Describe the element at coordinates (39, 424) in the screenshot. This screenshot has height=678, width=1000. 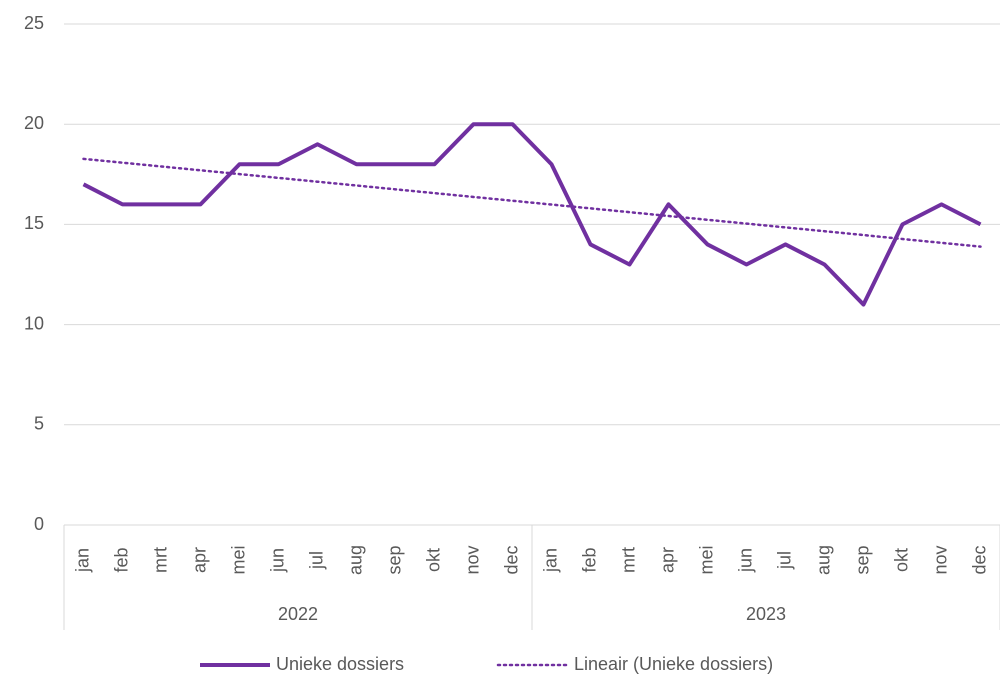
I see `y-tick-label: 5` at that location.